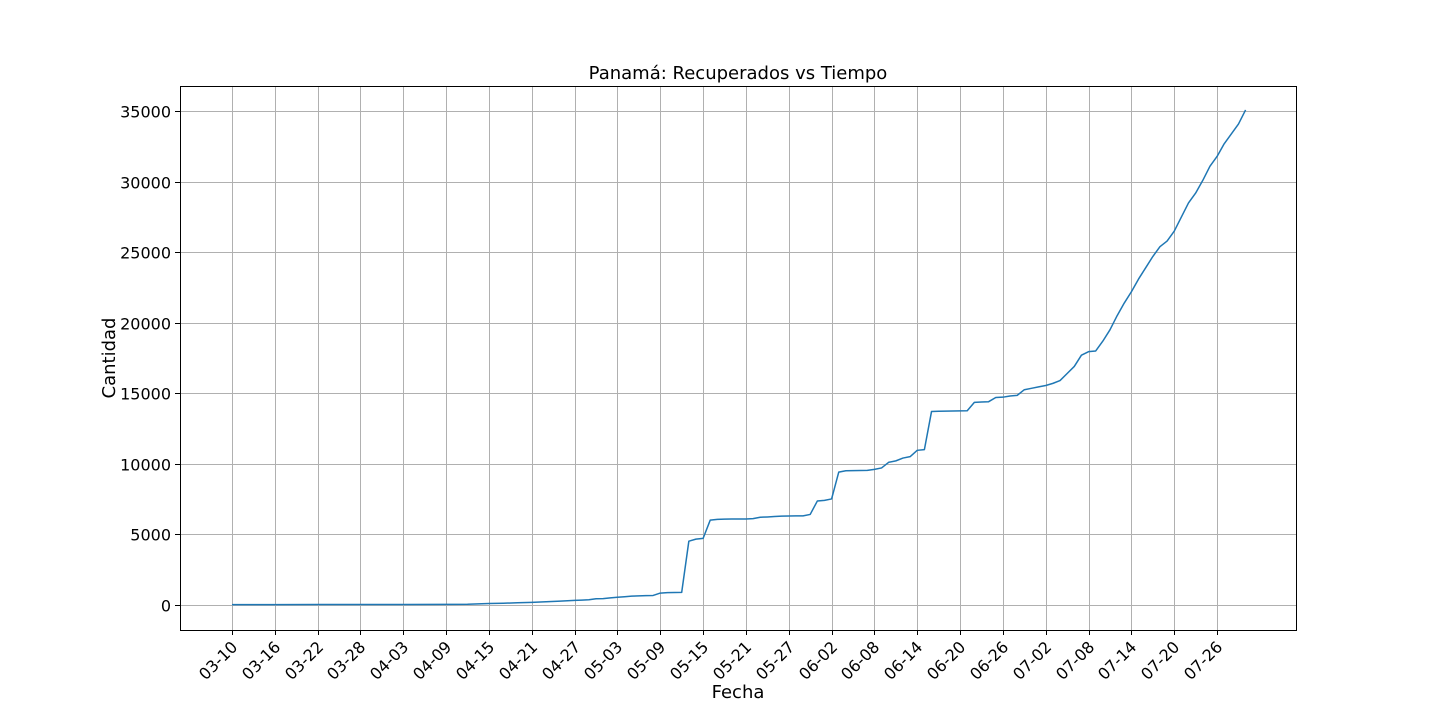 Image resolution: width=1440 pixels, height=720 pixels. Describe the element at coordinates (732, 660) in the screenshot. I see `x-tick-label: 05-21` at that location.